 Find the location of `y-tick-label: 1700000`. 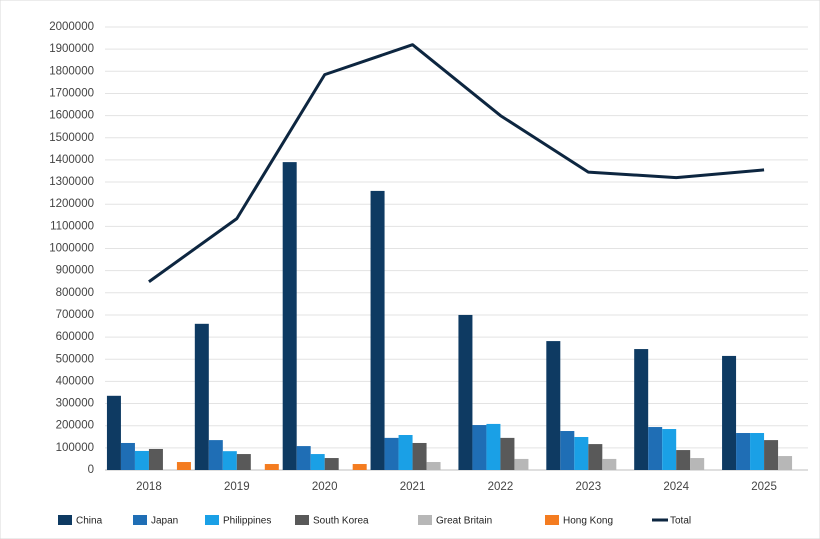

y-tick-label: 1700000 is located at coordinates (71, 93).